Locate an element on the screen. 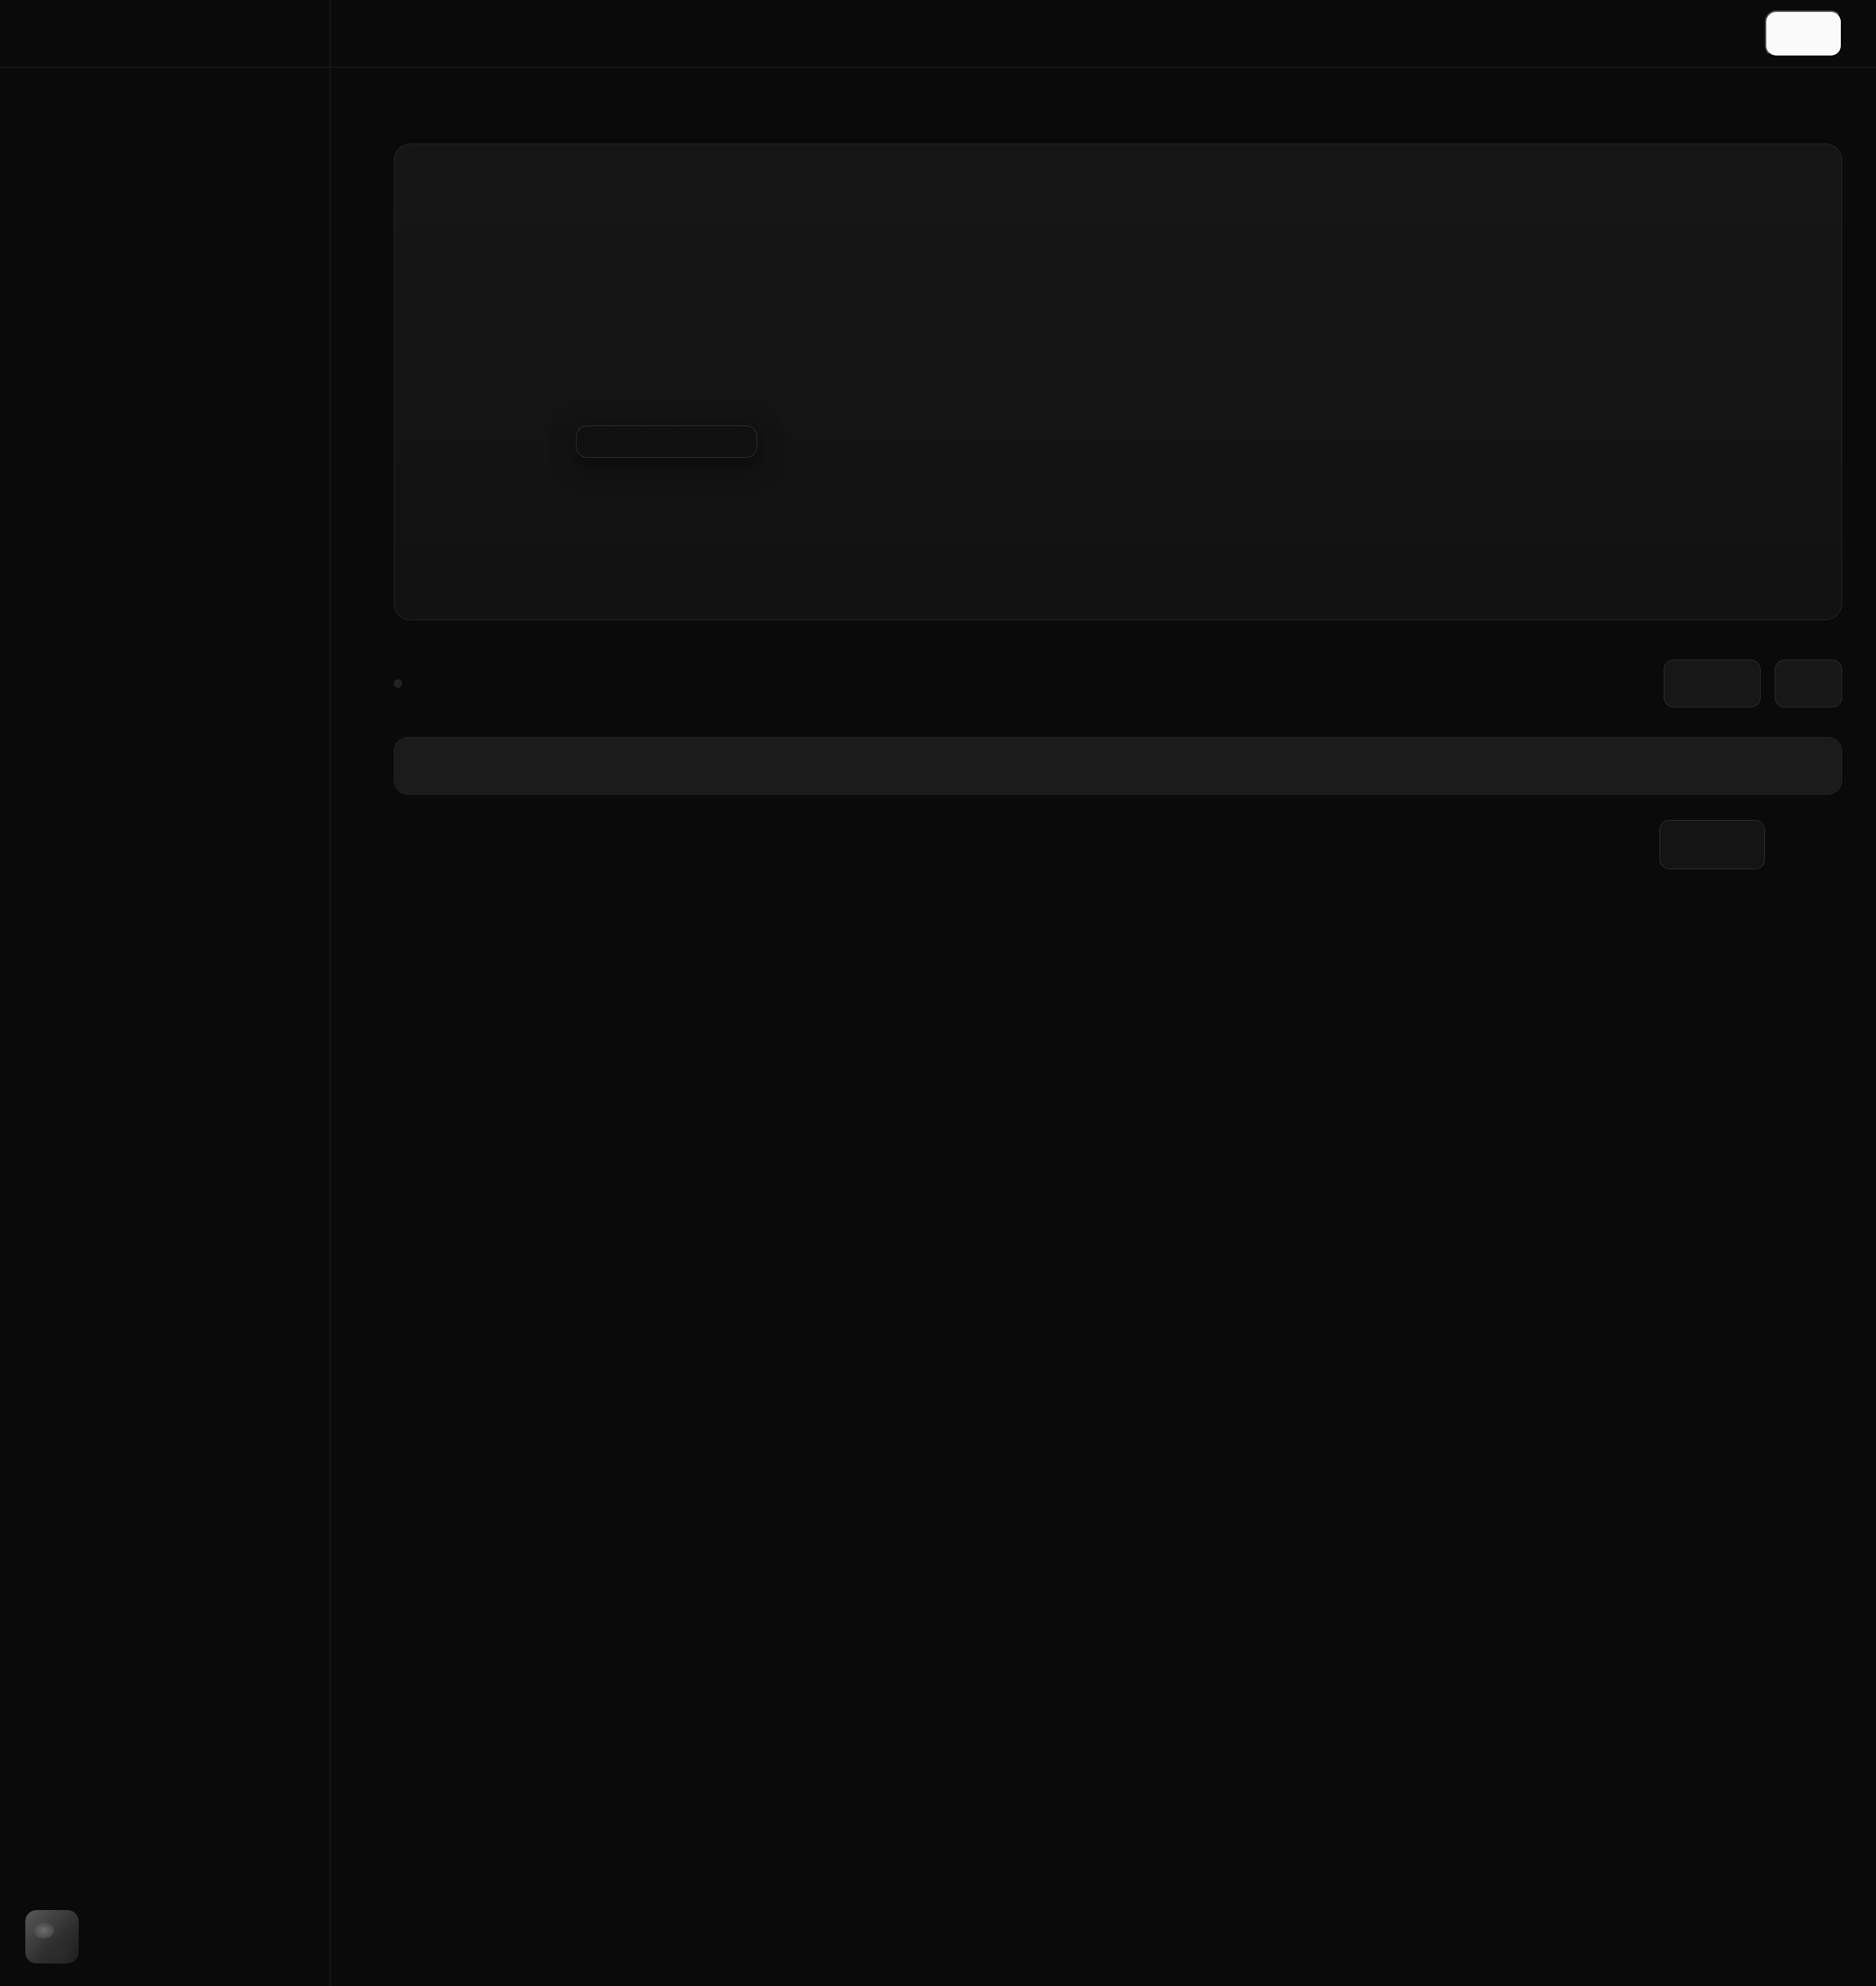 The height and width of the screenshot is (1986, 1876). sections-table is located at coordinates (1118, 766).